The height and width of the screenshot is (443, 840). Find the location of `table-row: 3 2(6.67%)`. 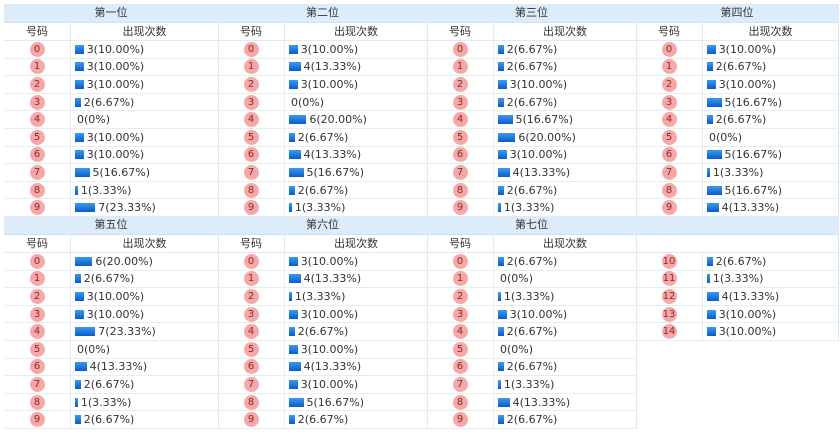

table-row: 3 2(6.67%) is located at coordinates (111, 102).